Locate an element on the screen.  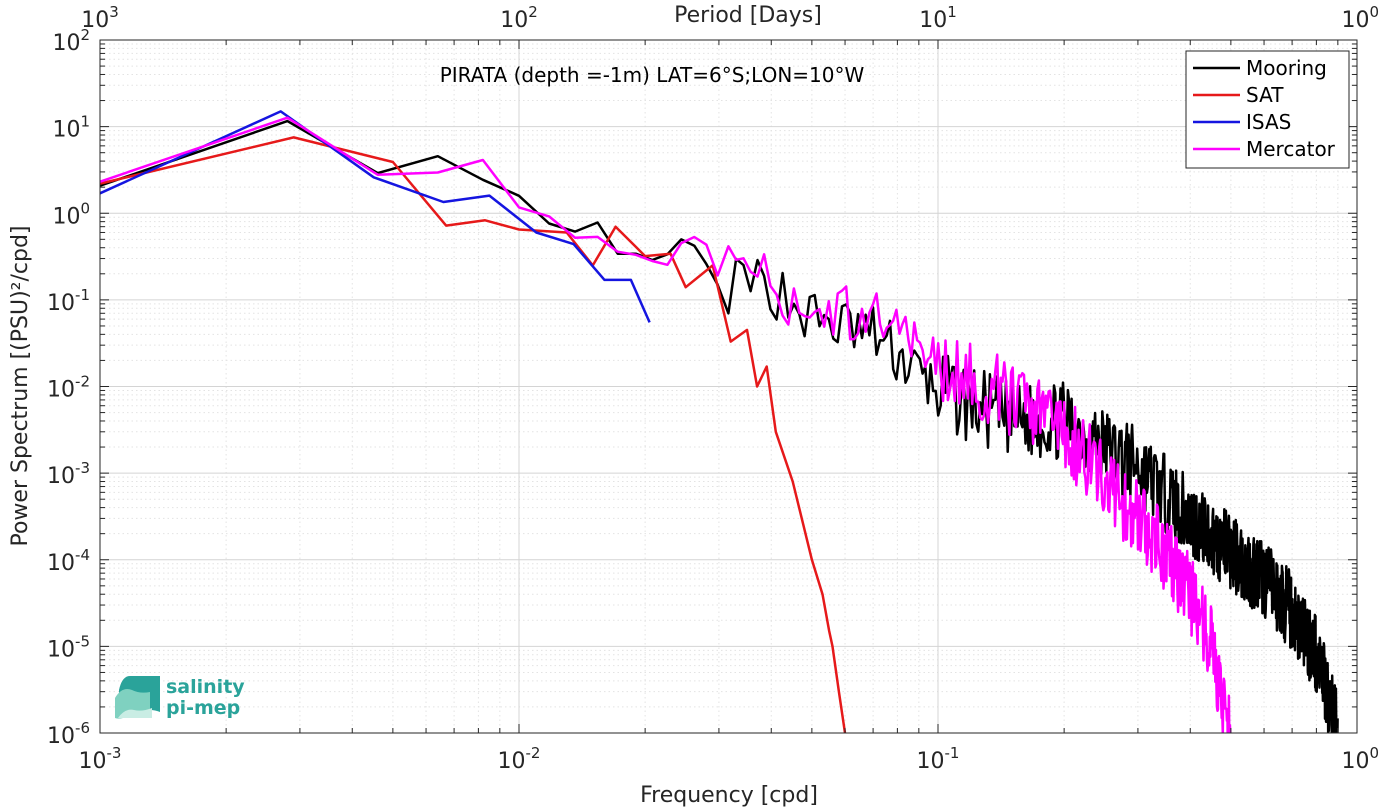
salinity-pi-mep-logo: salinity pi-mep is located at coordinates (180, 697).